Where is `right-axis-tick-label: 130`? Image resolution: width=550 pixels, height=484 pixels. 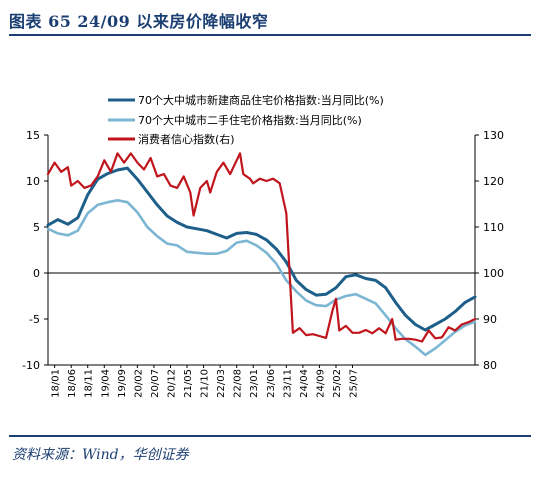
right-axis-tick-label: 130 is located at coordinates (493, 135).